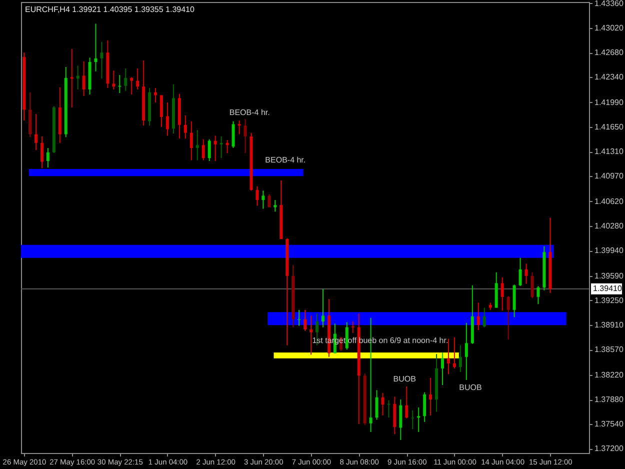 This screenshot has height=469, width=625. I want to click on y-tick-label: 1.41310, so click(609, 151).